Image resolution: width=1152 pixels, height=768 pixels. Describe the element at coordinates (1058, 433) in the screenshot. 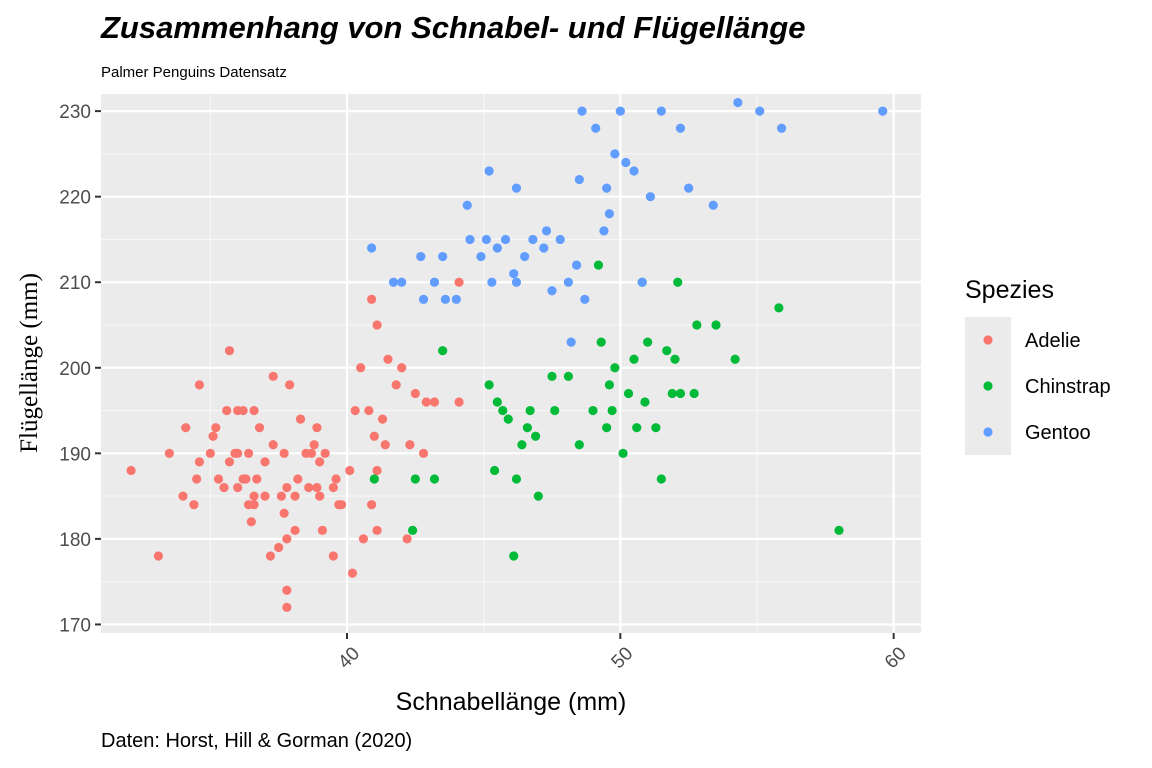

I see `legend-label-gentoo: Gentoo` at that location.